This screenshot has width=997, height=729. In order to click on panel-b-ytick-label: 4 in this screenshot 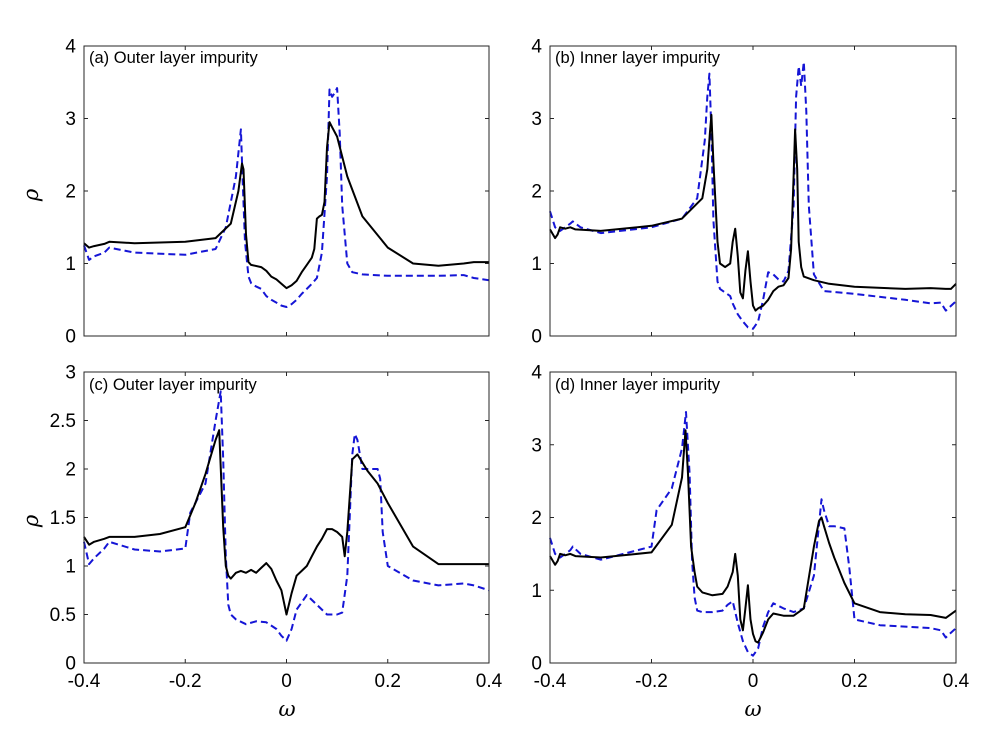, I will do `click(536, 47)`.